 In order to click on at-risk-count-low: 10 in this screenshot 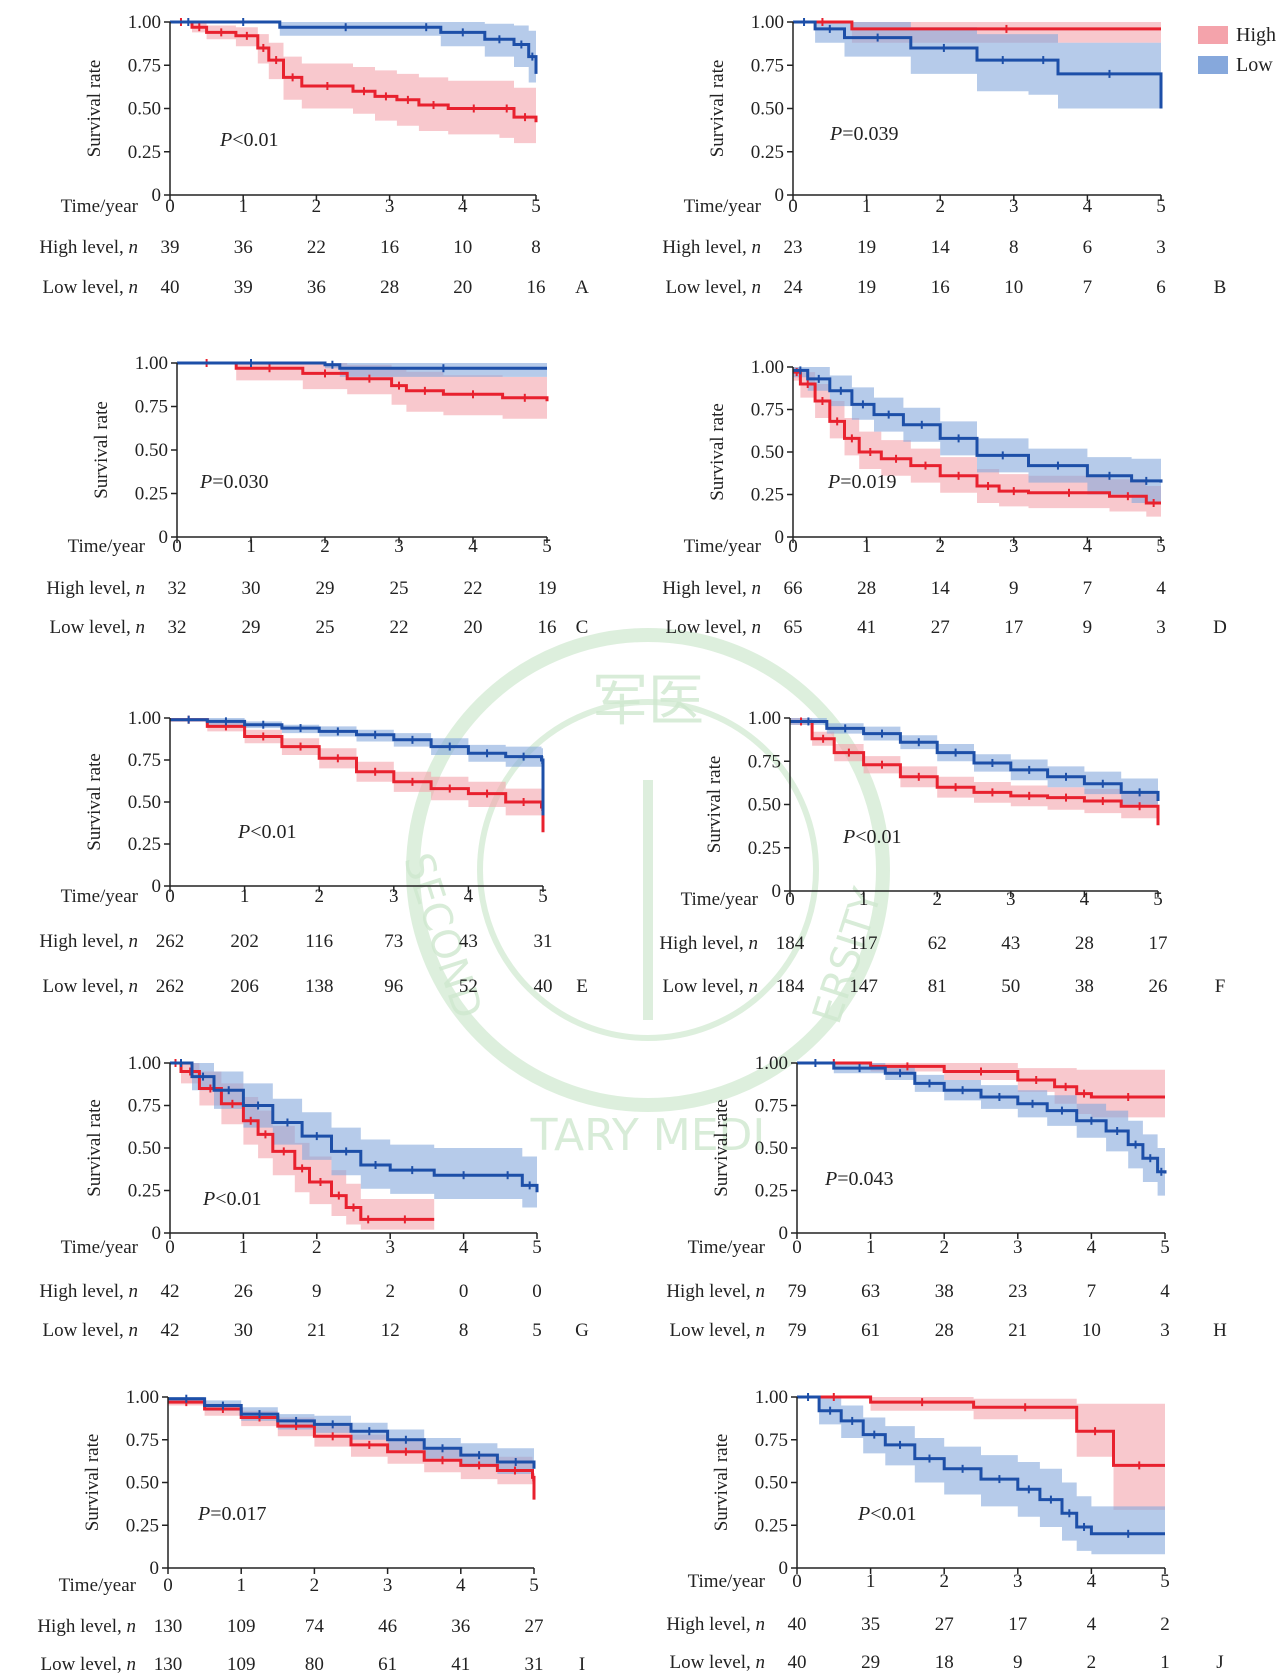, I will do `click(1013, 287)`.